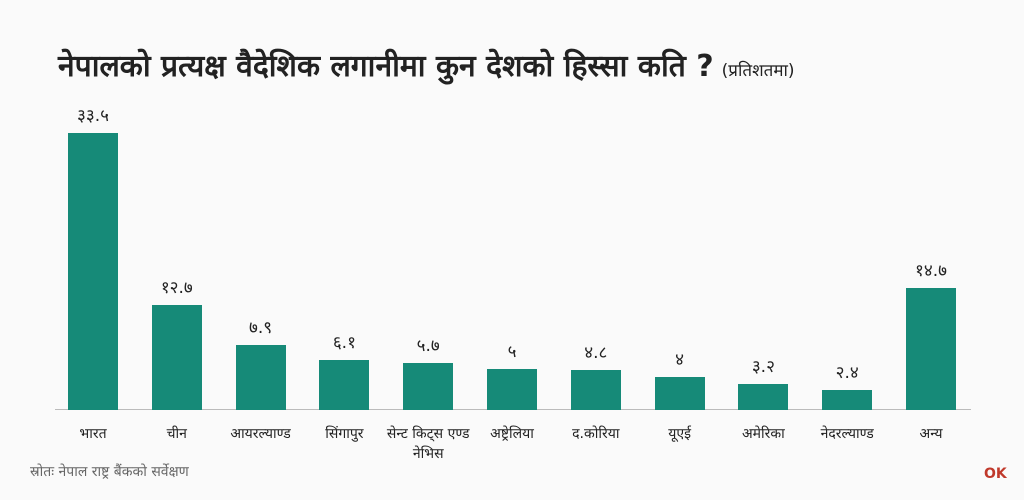  What do you see at coordinates (679, 434) in the screenshot?
I see `x-tick-label: यूएई` at bounding box center [679, 434].